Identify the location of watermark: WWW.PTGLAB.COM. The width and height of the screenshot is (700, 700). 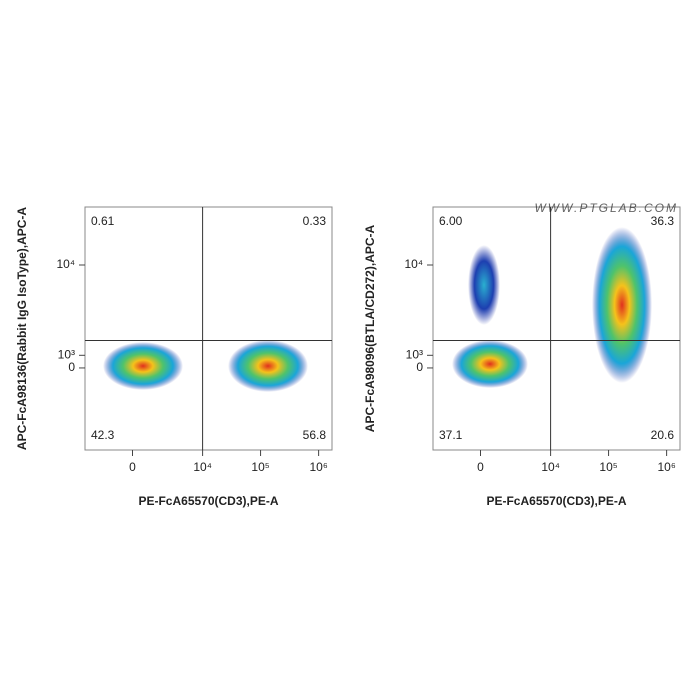
(606, 208).